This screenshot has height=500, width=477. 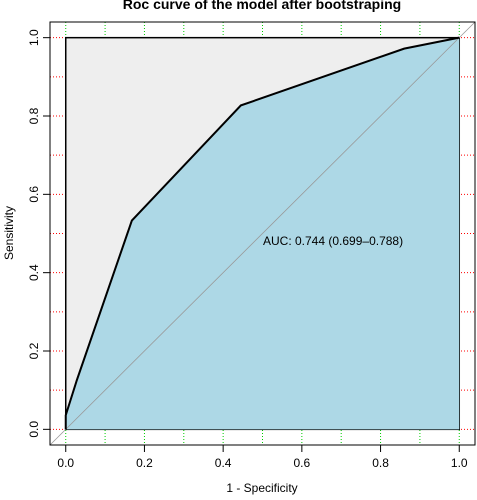 I want to click on x-tick-label: 0.2, so click(x=144, y=463).